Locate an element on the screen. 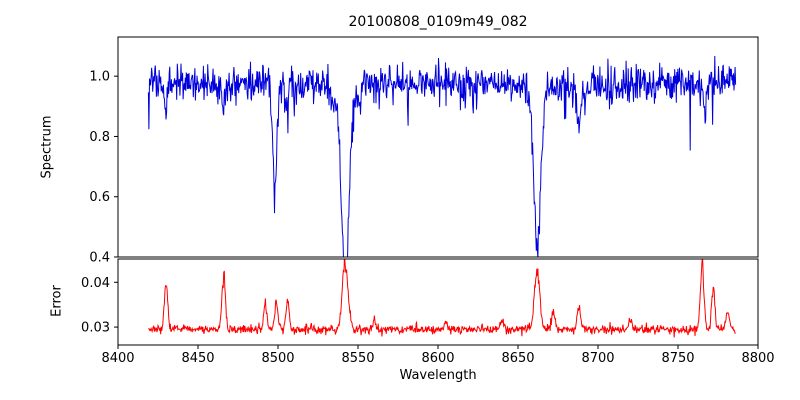 This screenshot has width=800, height=400. spectrum-y-tick-label: 0.6 is located at coordinates (99, 197).